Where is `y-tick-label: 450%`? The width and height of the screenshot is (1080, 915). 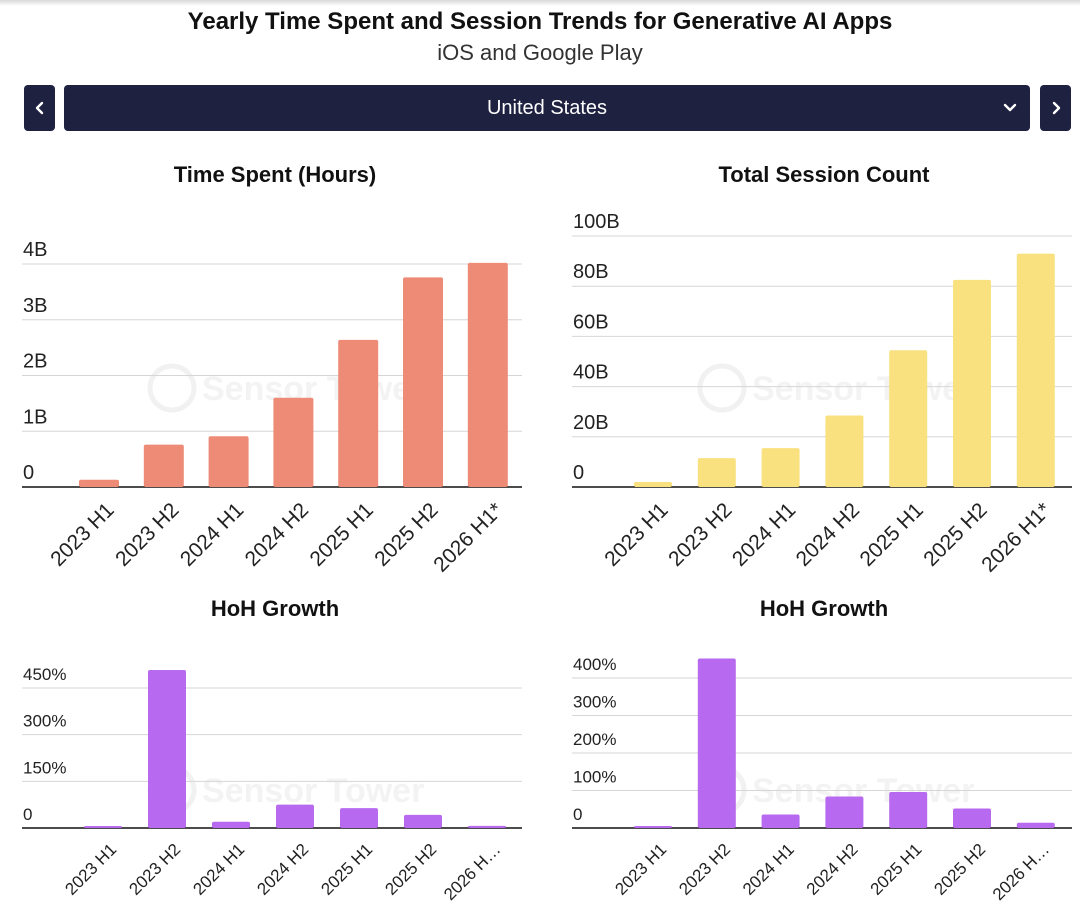 y-tick-label: 450% is located at coordinates (44, 674).